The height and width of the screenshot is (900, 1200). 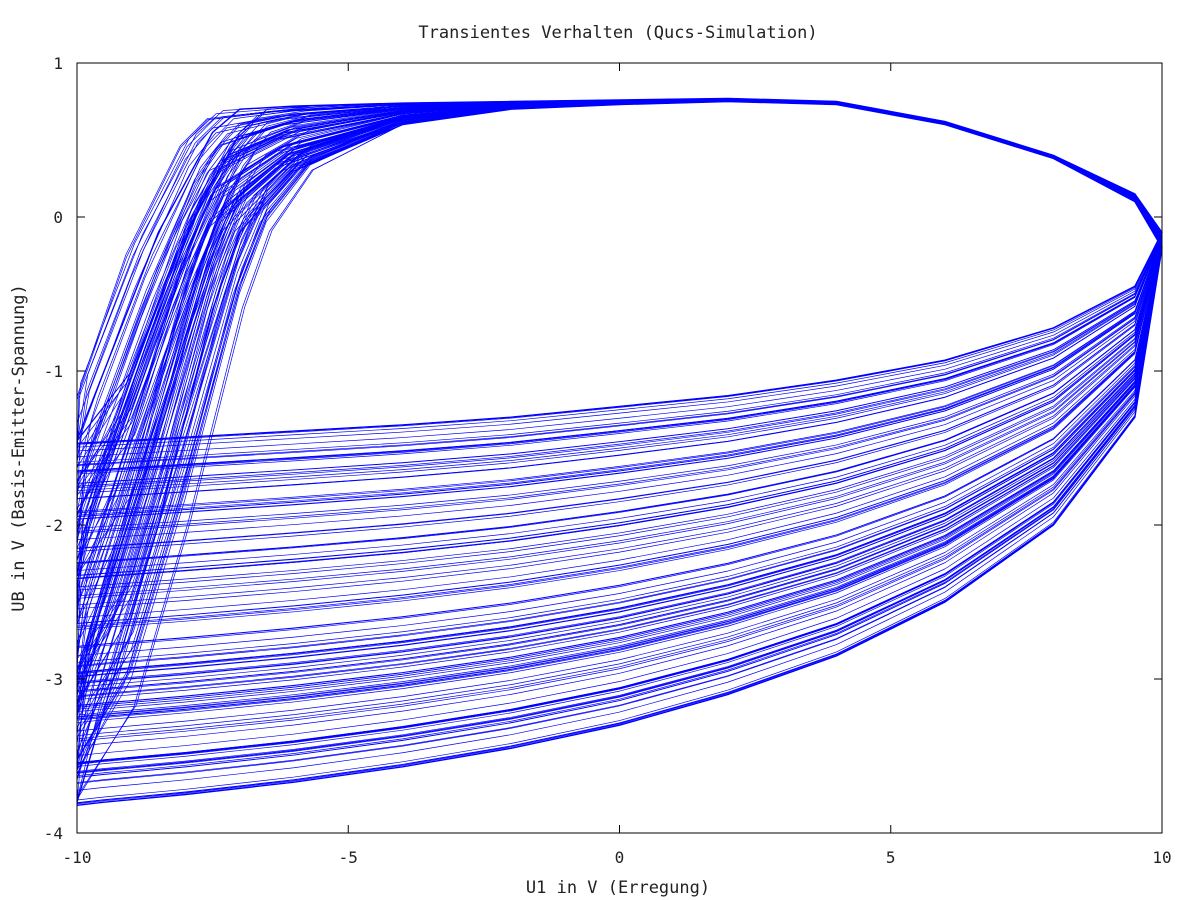 What do you see at coordinates (53, 525) in the screenshot?
I see `y-tick-label: -2` at bounding box center [53, 525].